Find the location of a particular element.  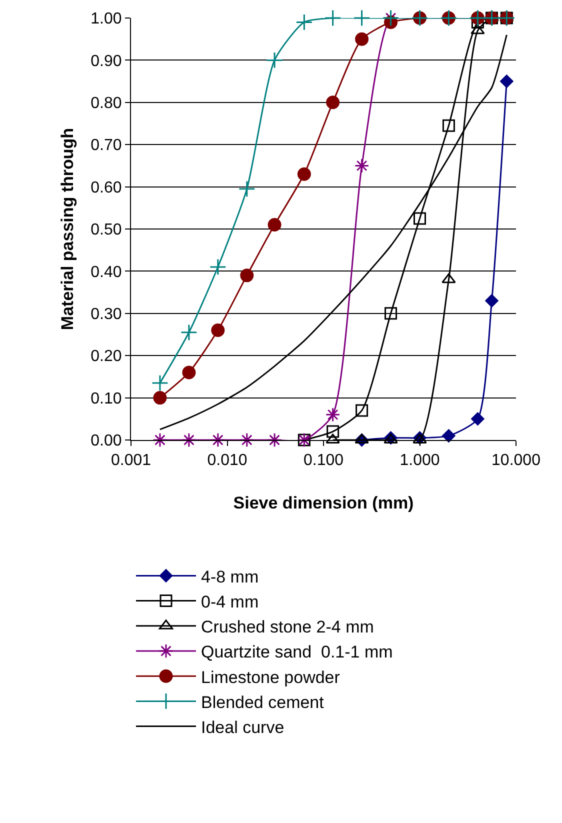

y-tick-label: 0.80 is located at coordinates (106, 103).